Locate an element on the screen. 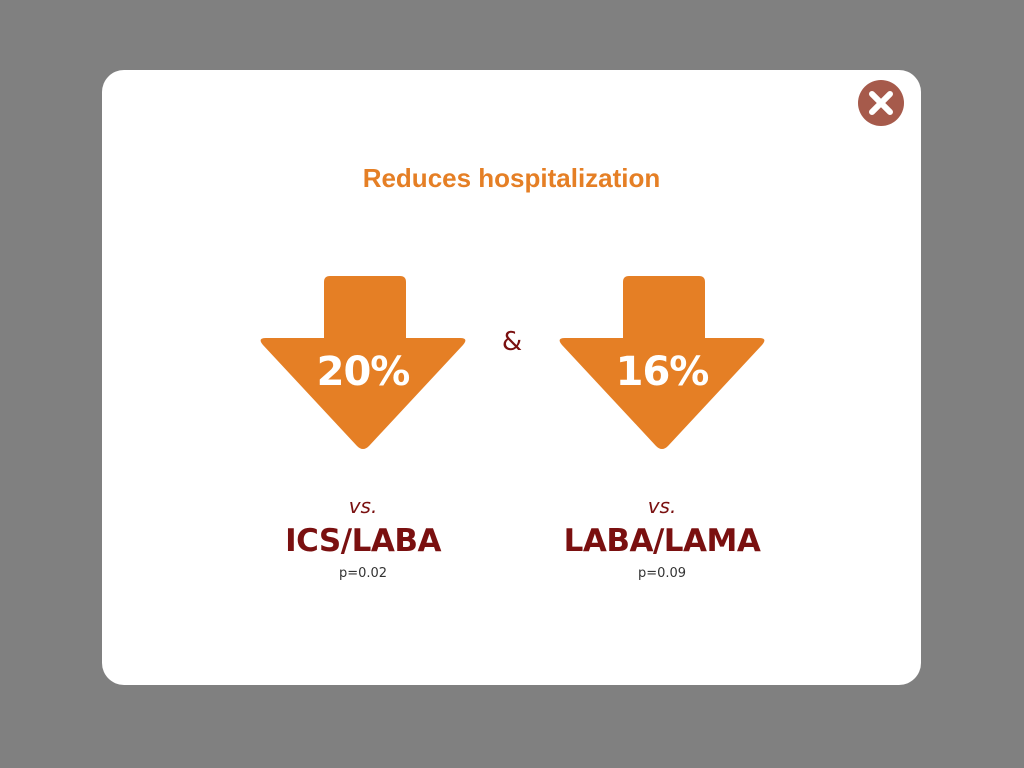  close-button is located at coordinates (881, 103).